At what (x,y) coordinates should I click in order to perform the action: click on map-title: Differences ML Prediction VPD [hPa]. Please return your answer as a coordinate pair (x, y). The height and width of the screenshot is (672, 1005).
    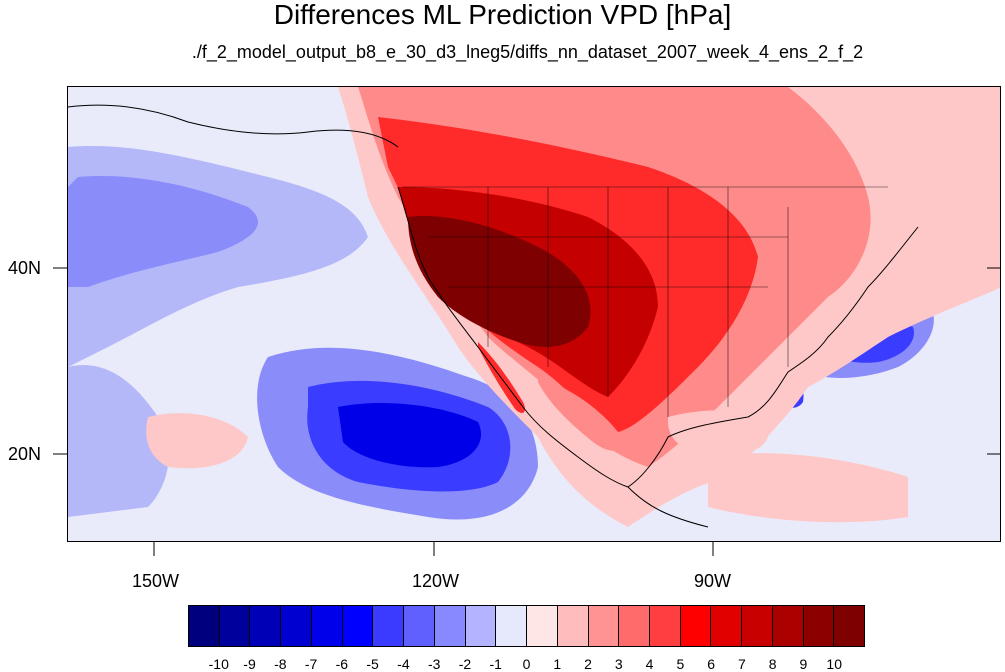
    Looking at the image, I should click on (502, 15).